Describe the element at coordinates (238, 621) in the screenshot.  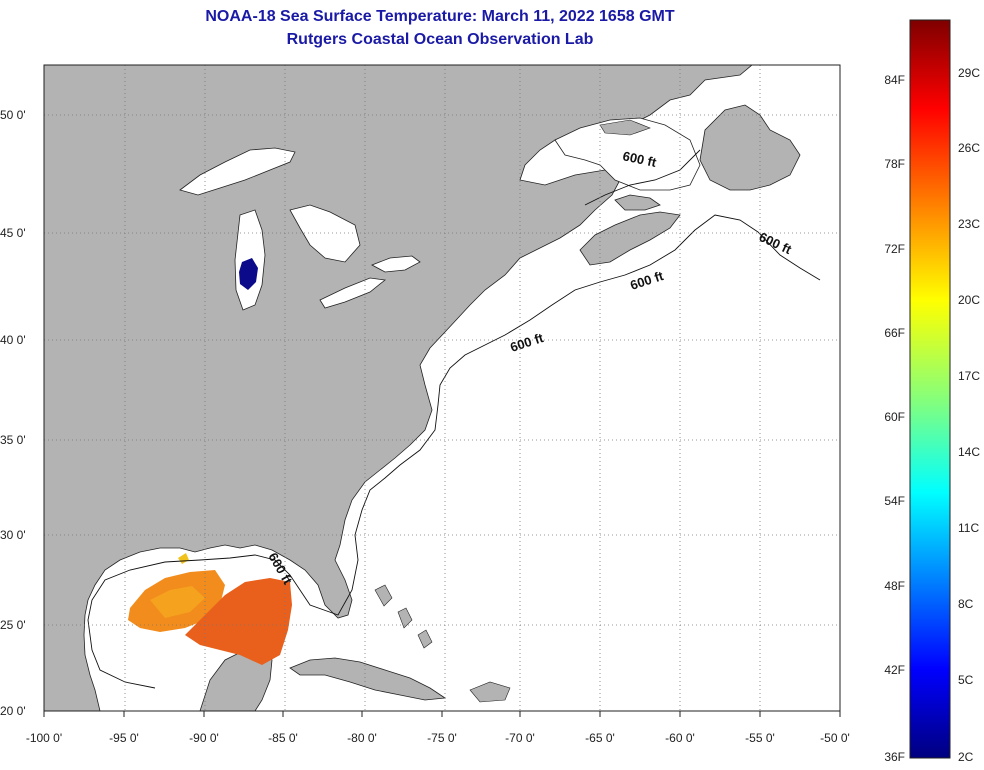
I see `gulf-sst-central-patch` at that location.